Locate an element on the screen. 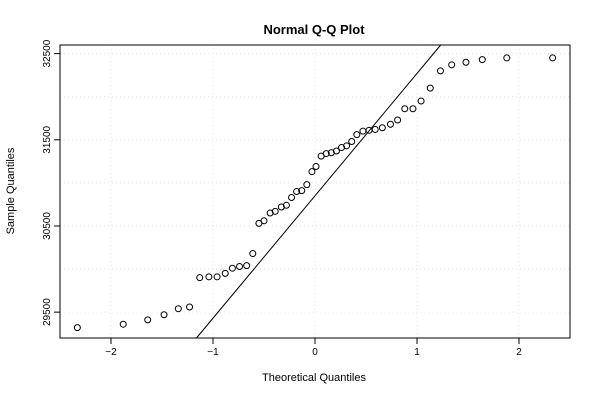  y-tick-label-1: 30500 is located at coordinates (47, 226).